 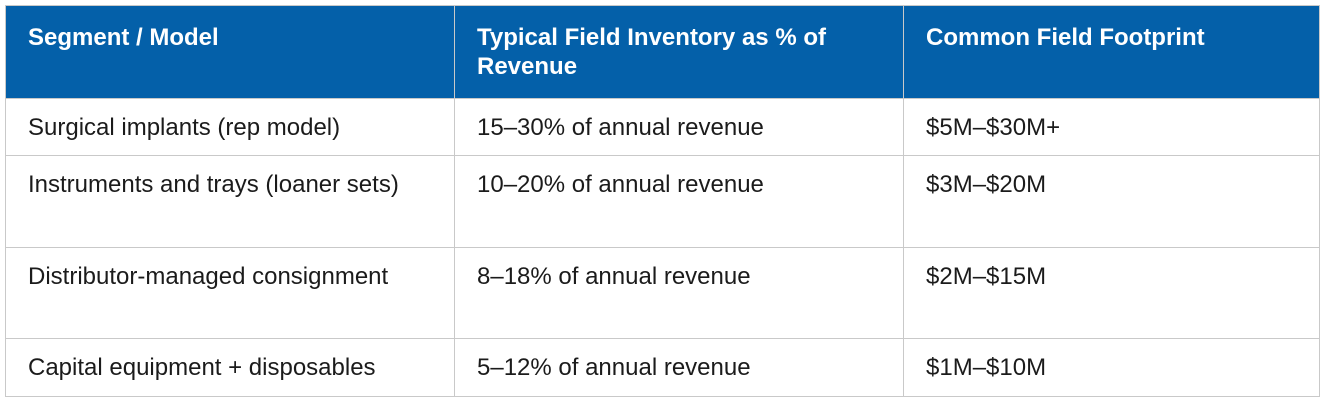 I want to click on cell-inventory-pct: 15–30% of annual revenue, so click(x=679, y=127).